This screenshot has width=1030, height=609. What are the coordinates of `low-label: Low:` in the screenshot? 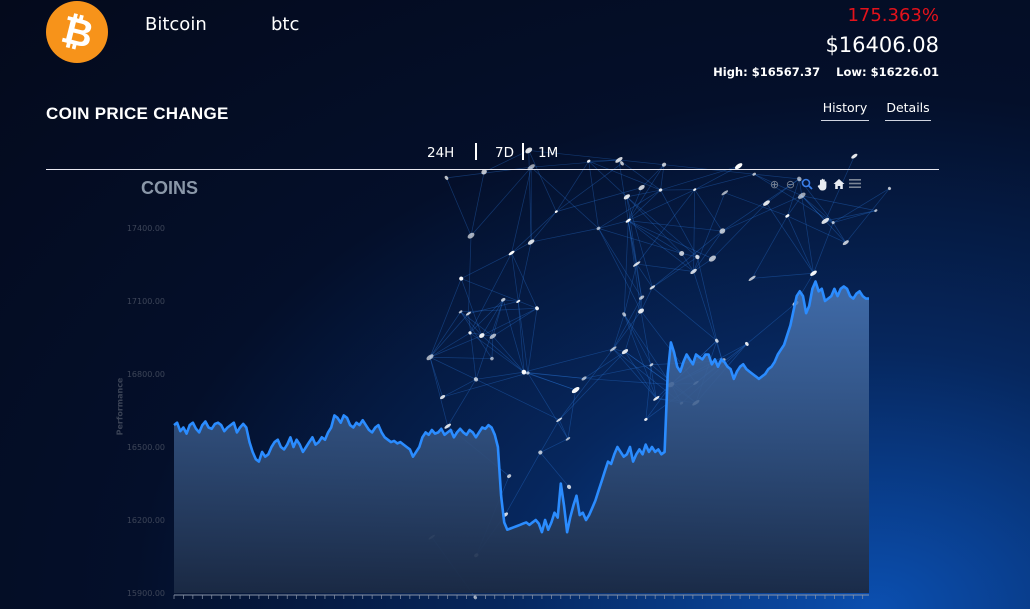 It's located at (851, 72).